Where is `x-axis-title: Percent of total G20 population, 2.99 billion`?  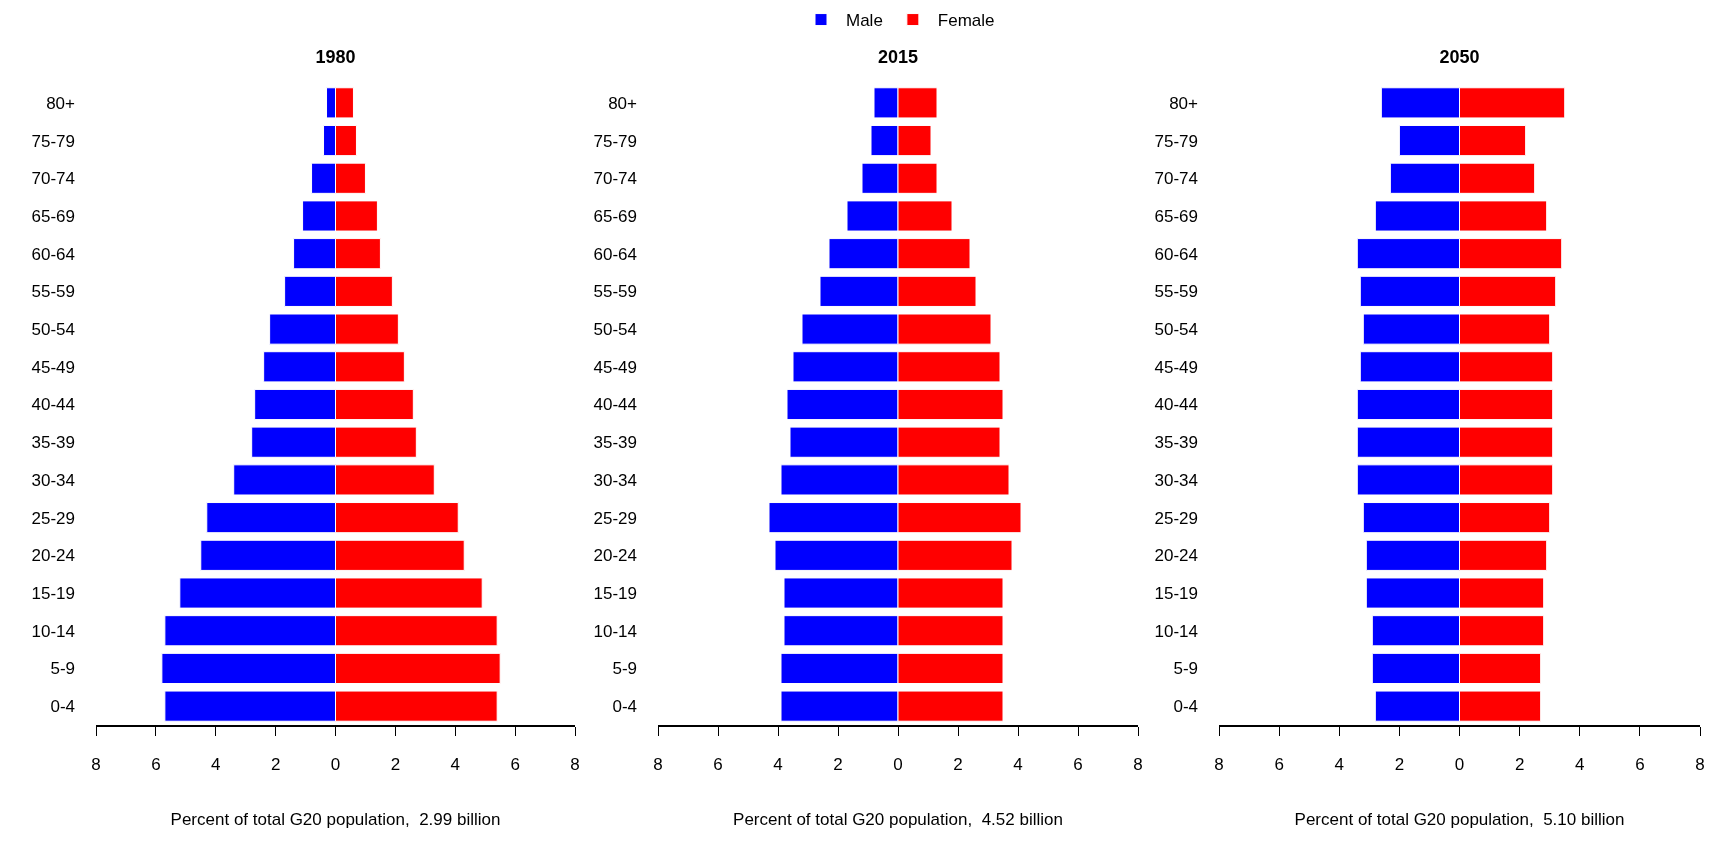 x-axis-title: Percent of total G20 population, 2.99 billion is located at coordinates (335, 820).